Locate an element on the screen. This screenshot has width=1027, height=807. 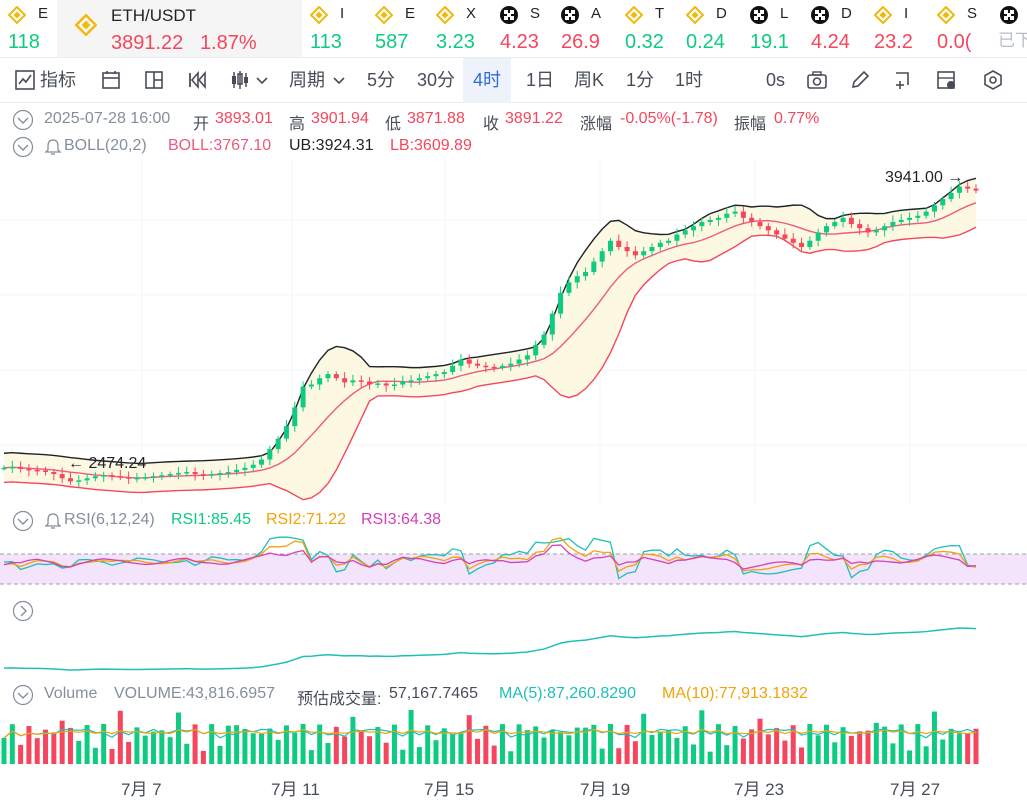
obv-chart is located at coordinates (513, 650).